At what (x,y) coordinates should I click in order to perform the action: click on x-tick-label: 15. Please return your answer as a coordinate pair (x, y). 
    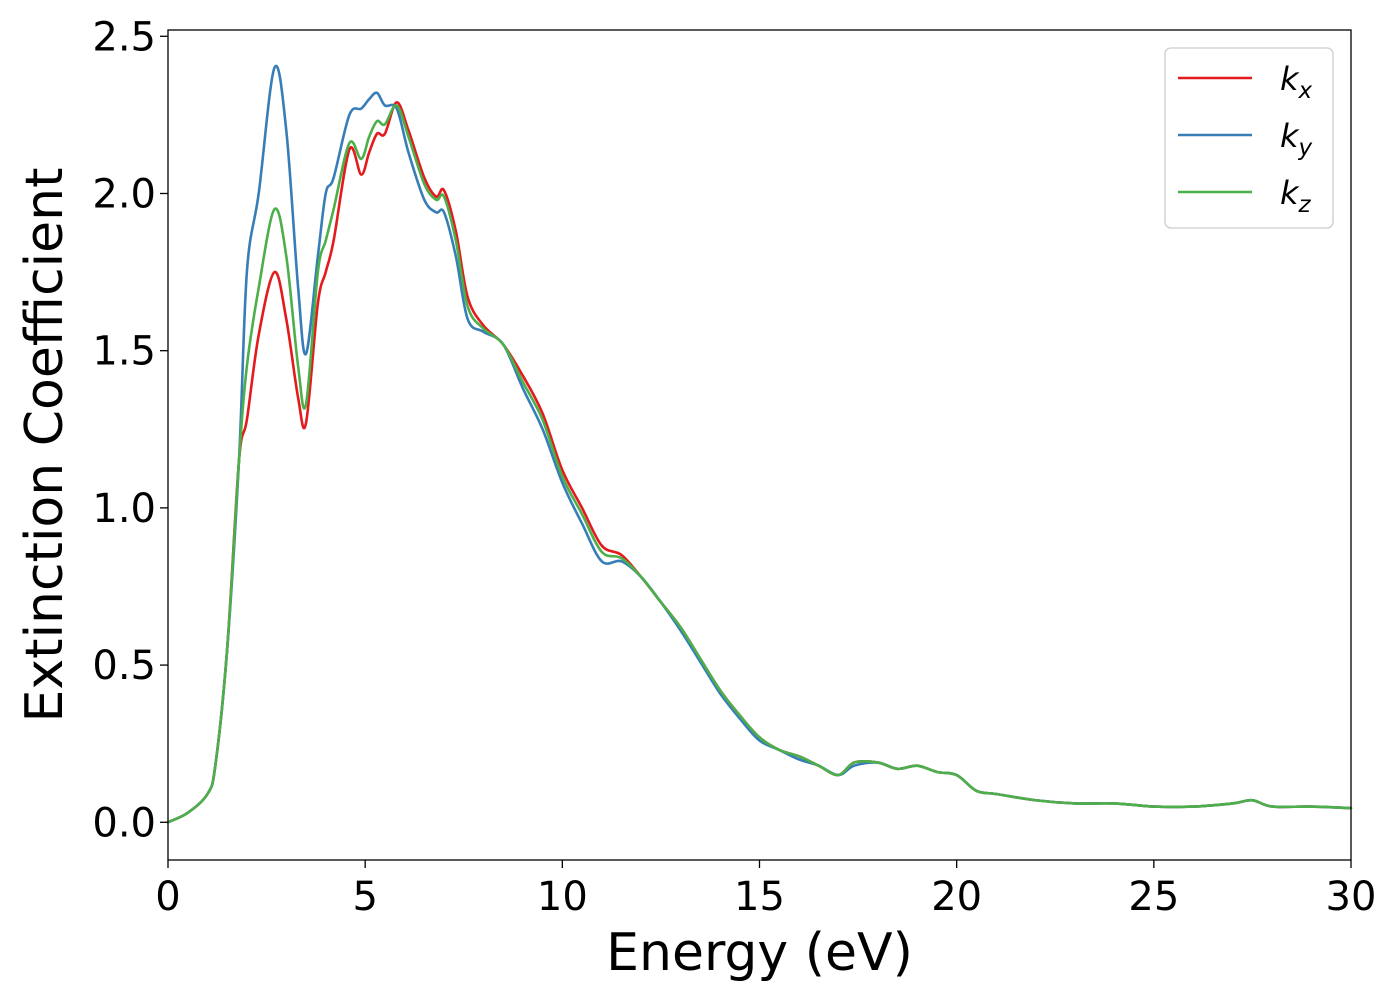
    Looking at the image, I should click on (759, 897).